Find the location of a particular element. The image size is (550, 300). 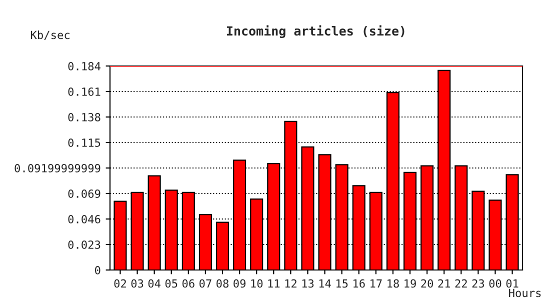

x-tick-label: 16 is located at coordinates (359, 283).